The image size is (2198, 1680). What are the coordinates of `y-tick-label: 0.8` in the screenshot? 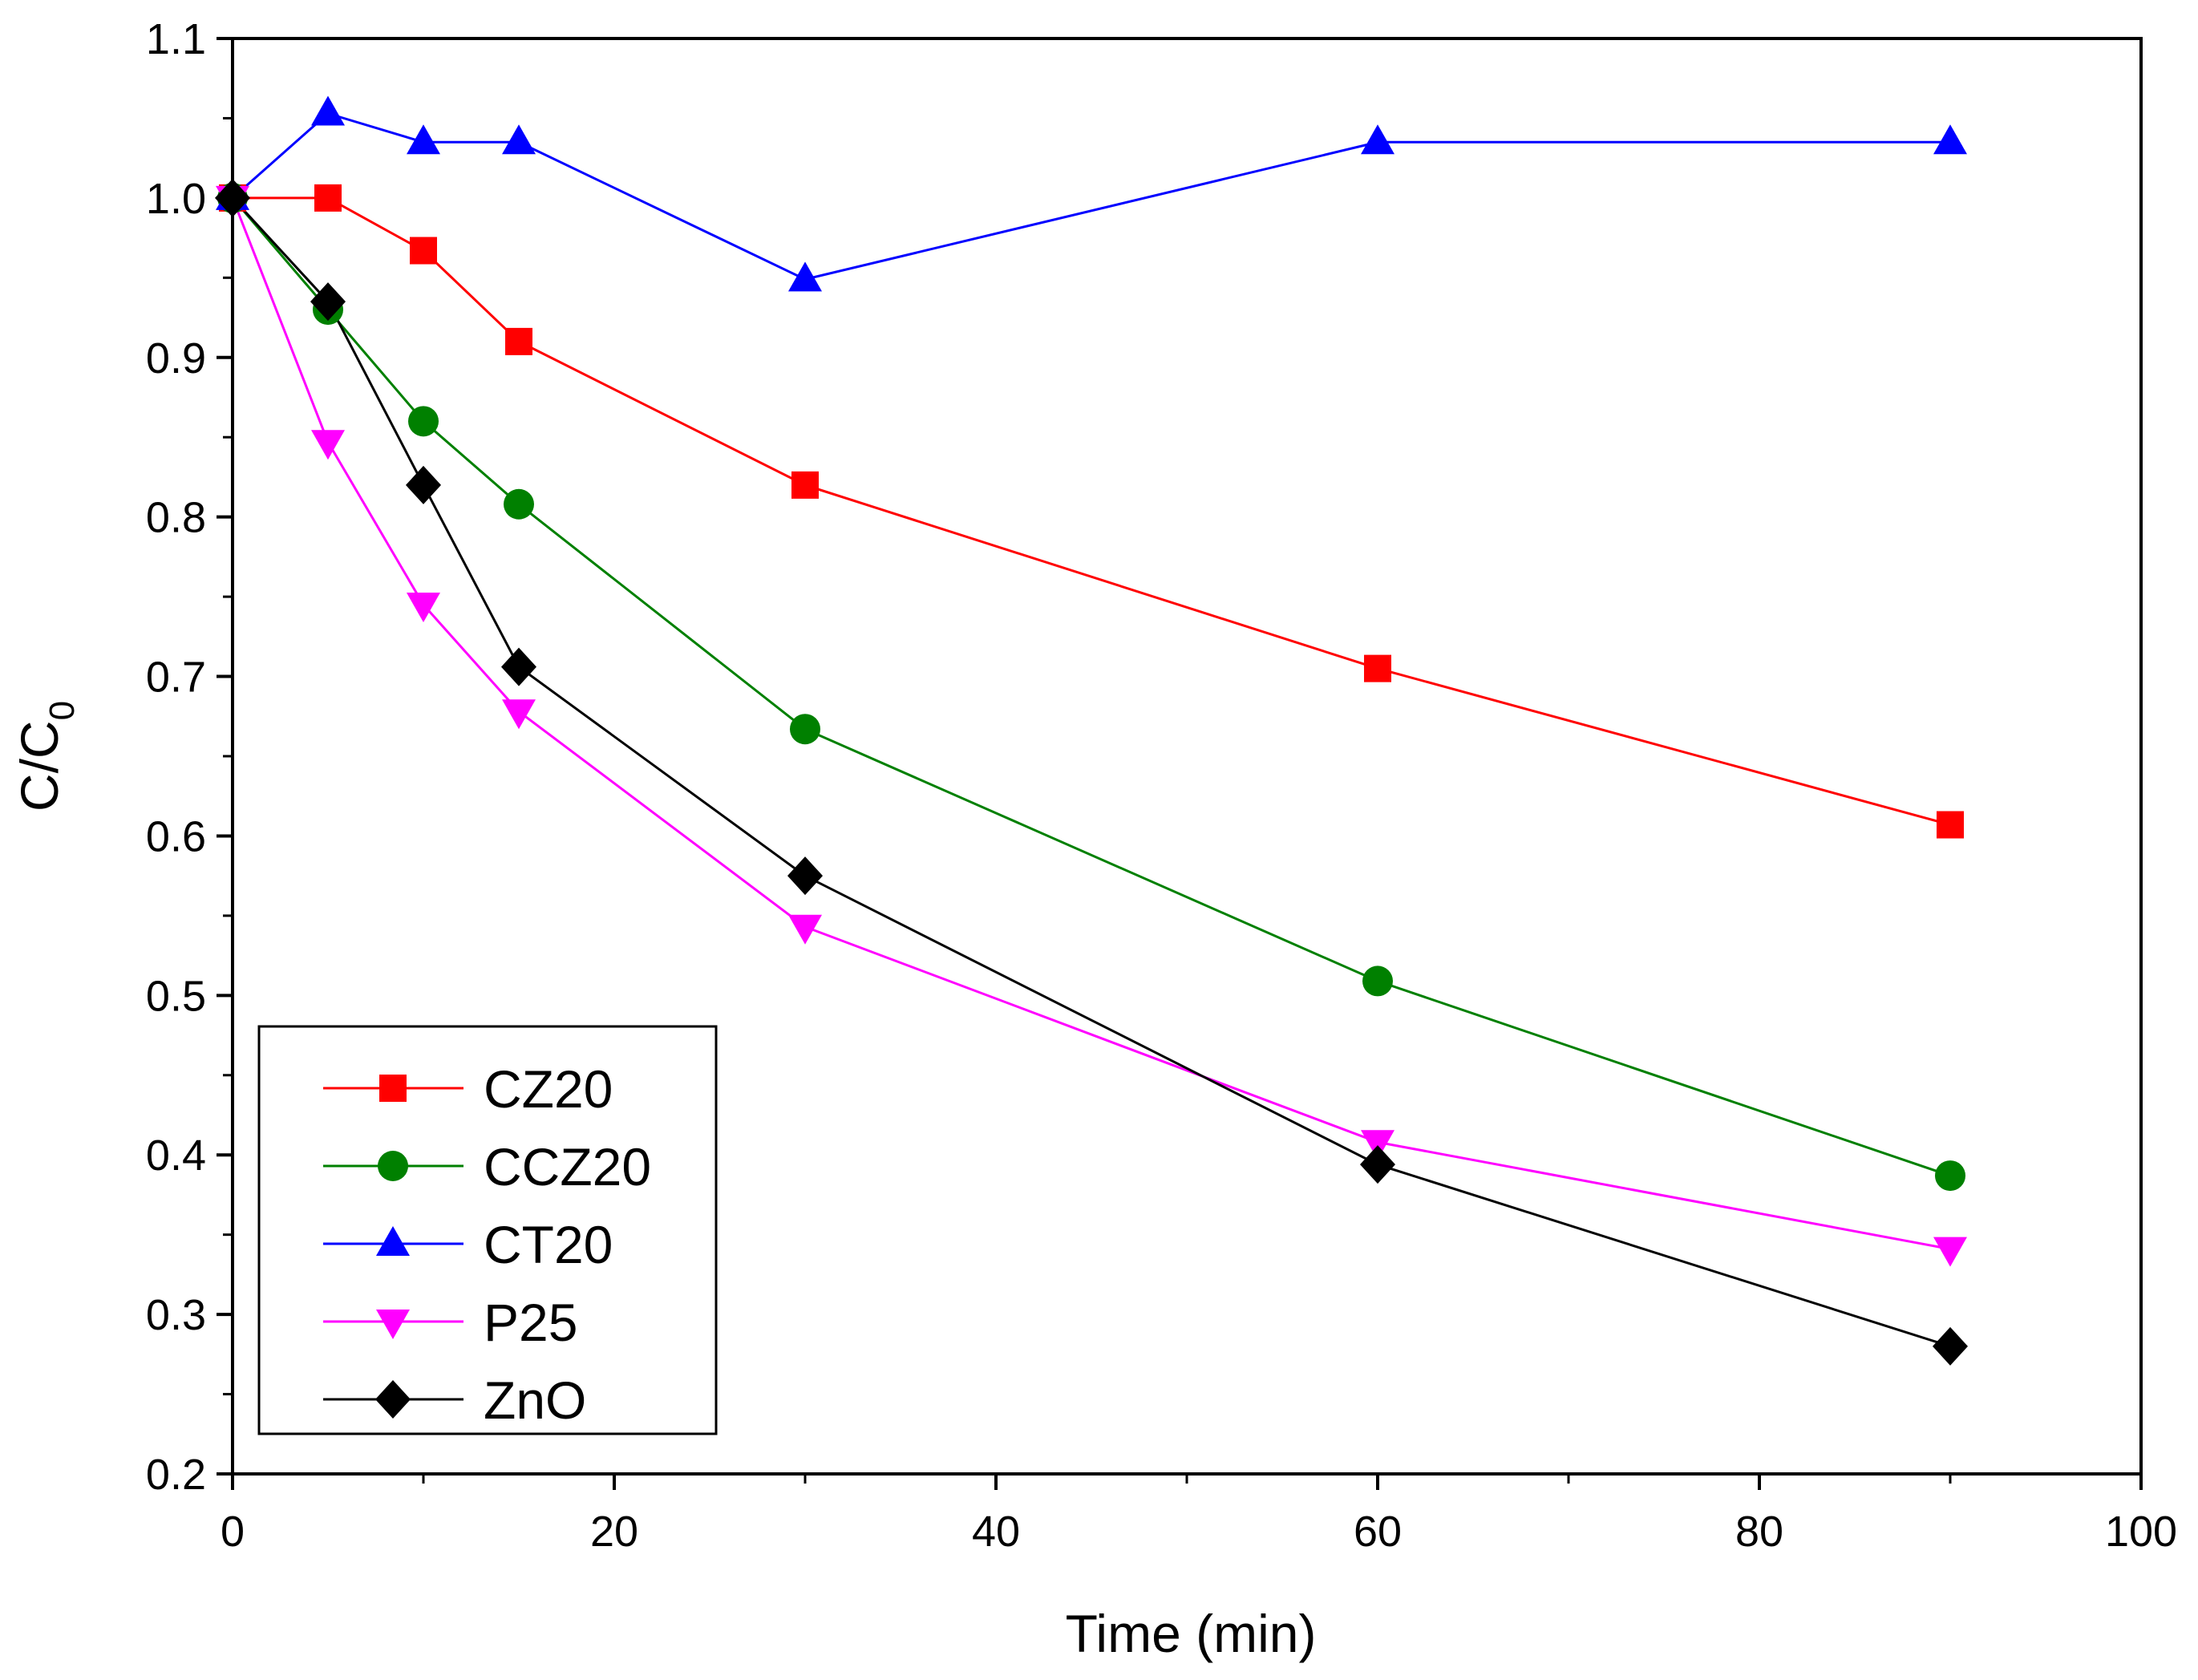 It's located at (176, 518).